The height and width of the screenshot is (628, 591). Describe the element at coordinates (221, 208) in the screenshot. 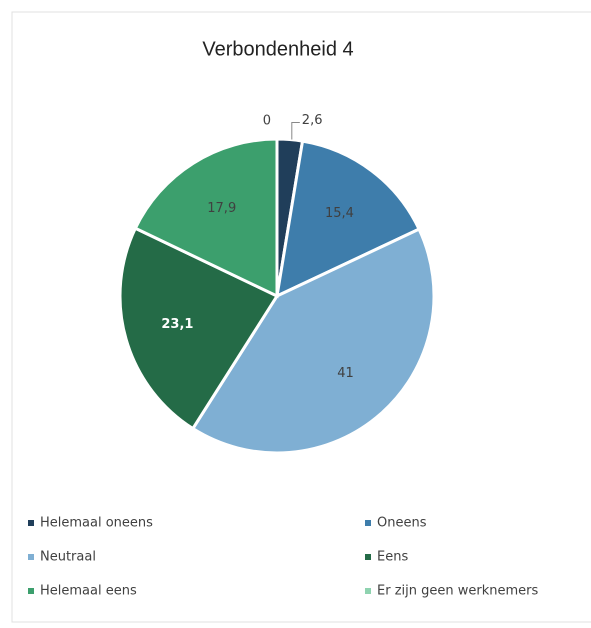

I see `data-label: 17,9` at that location.